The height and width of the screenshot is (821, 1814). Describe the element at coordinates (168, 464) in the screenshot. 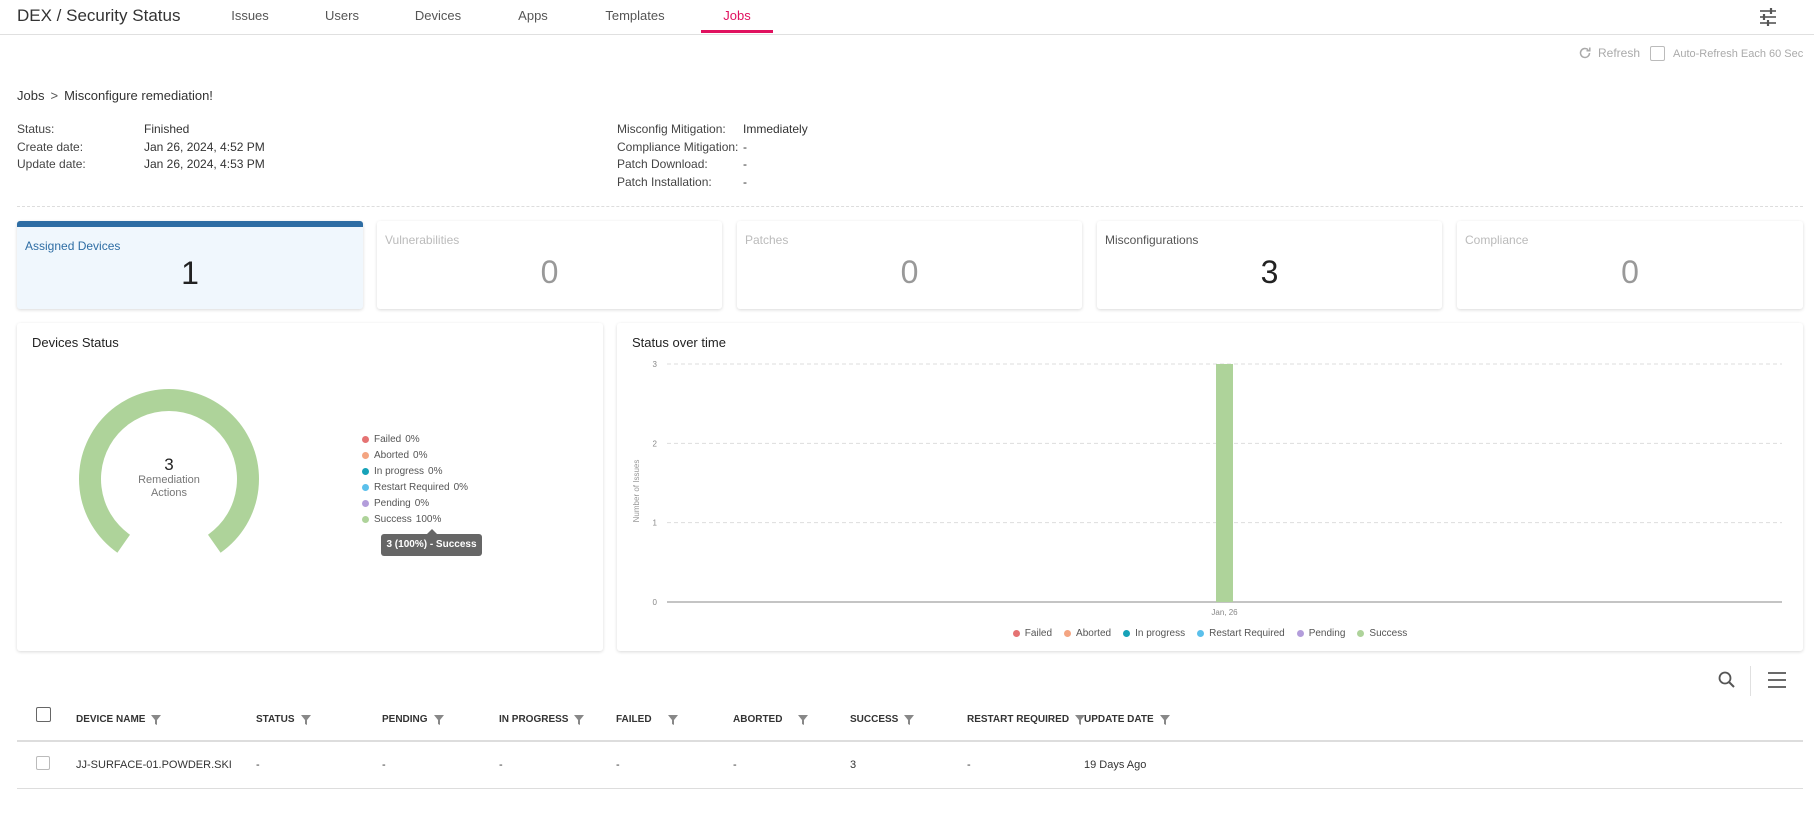

I see `donut-total: 3` at that location.